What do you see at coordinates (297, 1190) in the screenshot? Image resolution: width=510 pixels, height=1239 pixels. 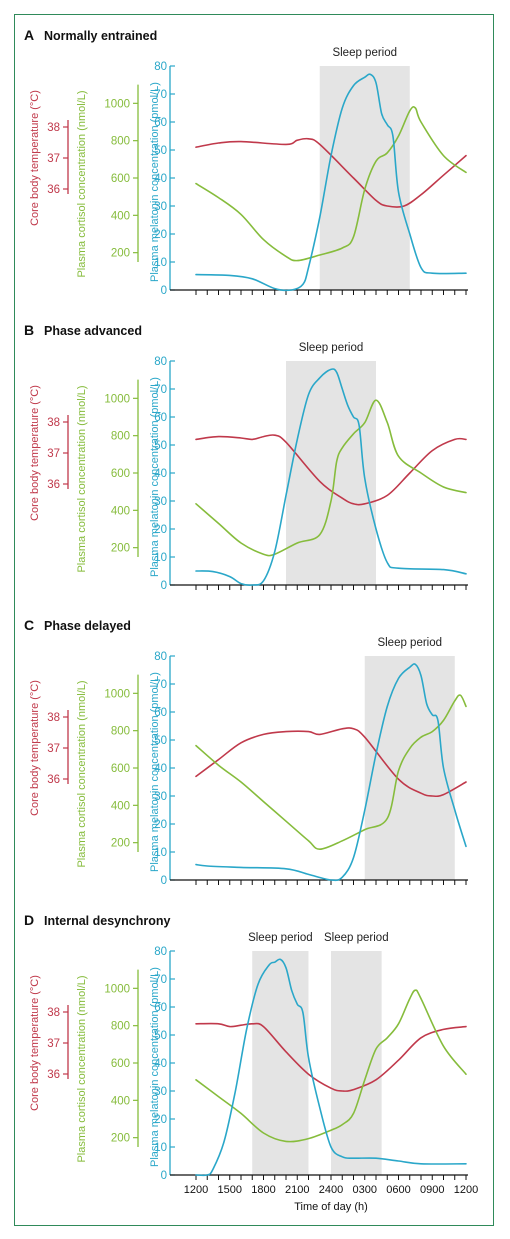 I see `x-tick-label: 2100` at bounding box center [297, 1190].